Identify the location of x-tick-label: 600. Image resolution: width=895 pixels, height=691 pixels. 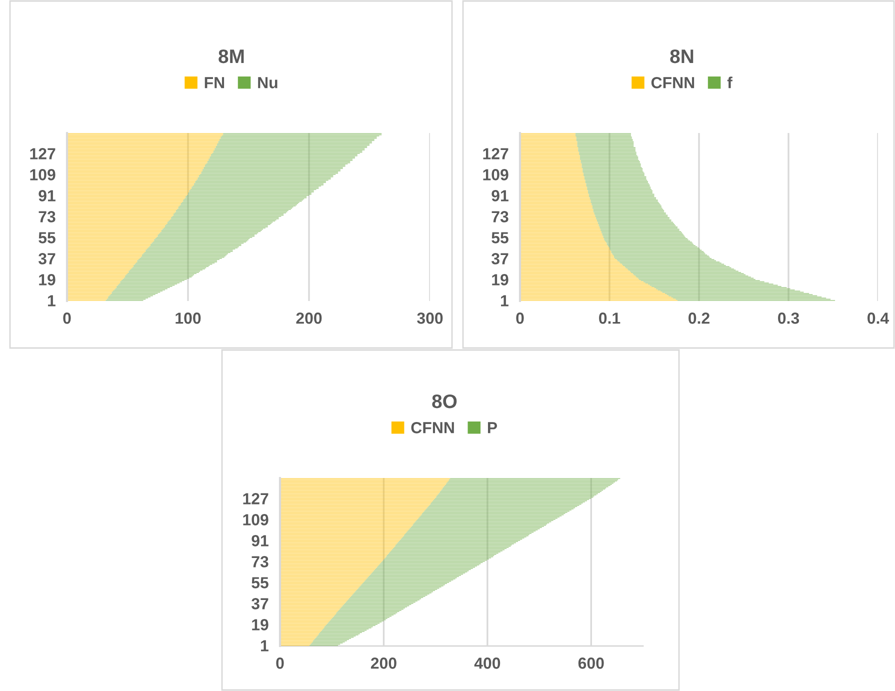
(591, 663).